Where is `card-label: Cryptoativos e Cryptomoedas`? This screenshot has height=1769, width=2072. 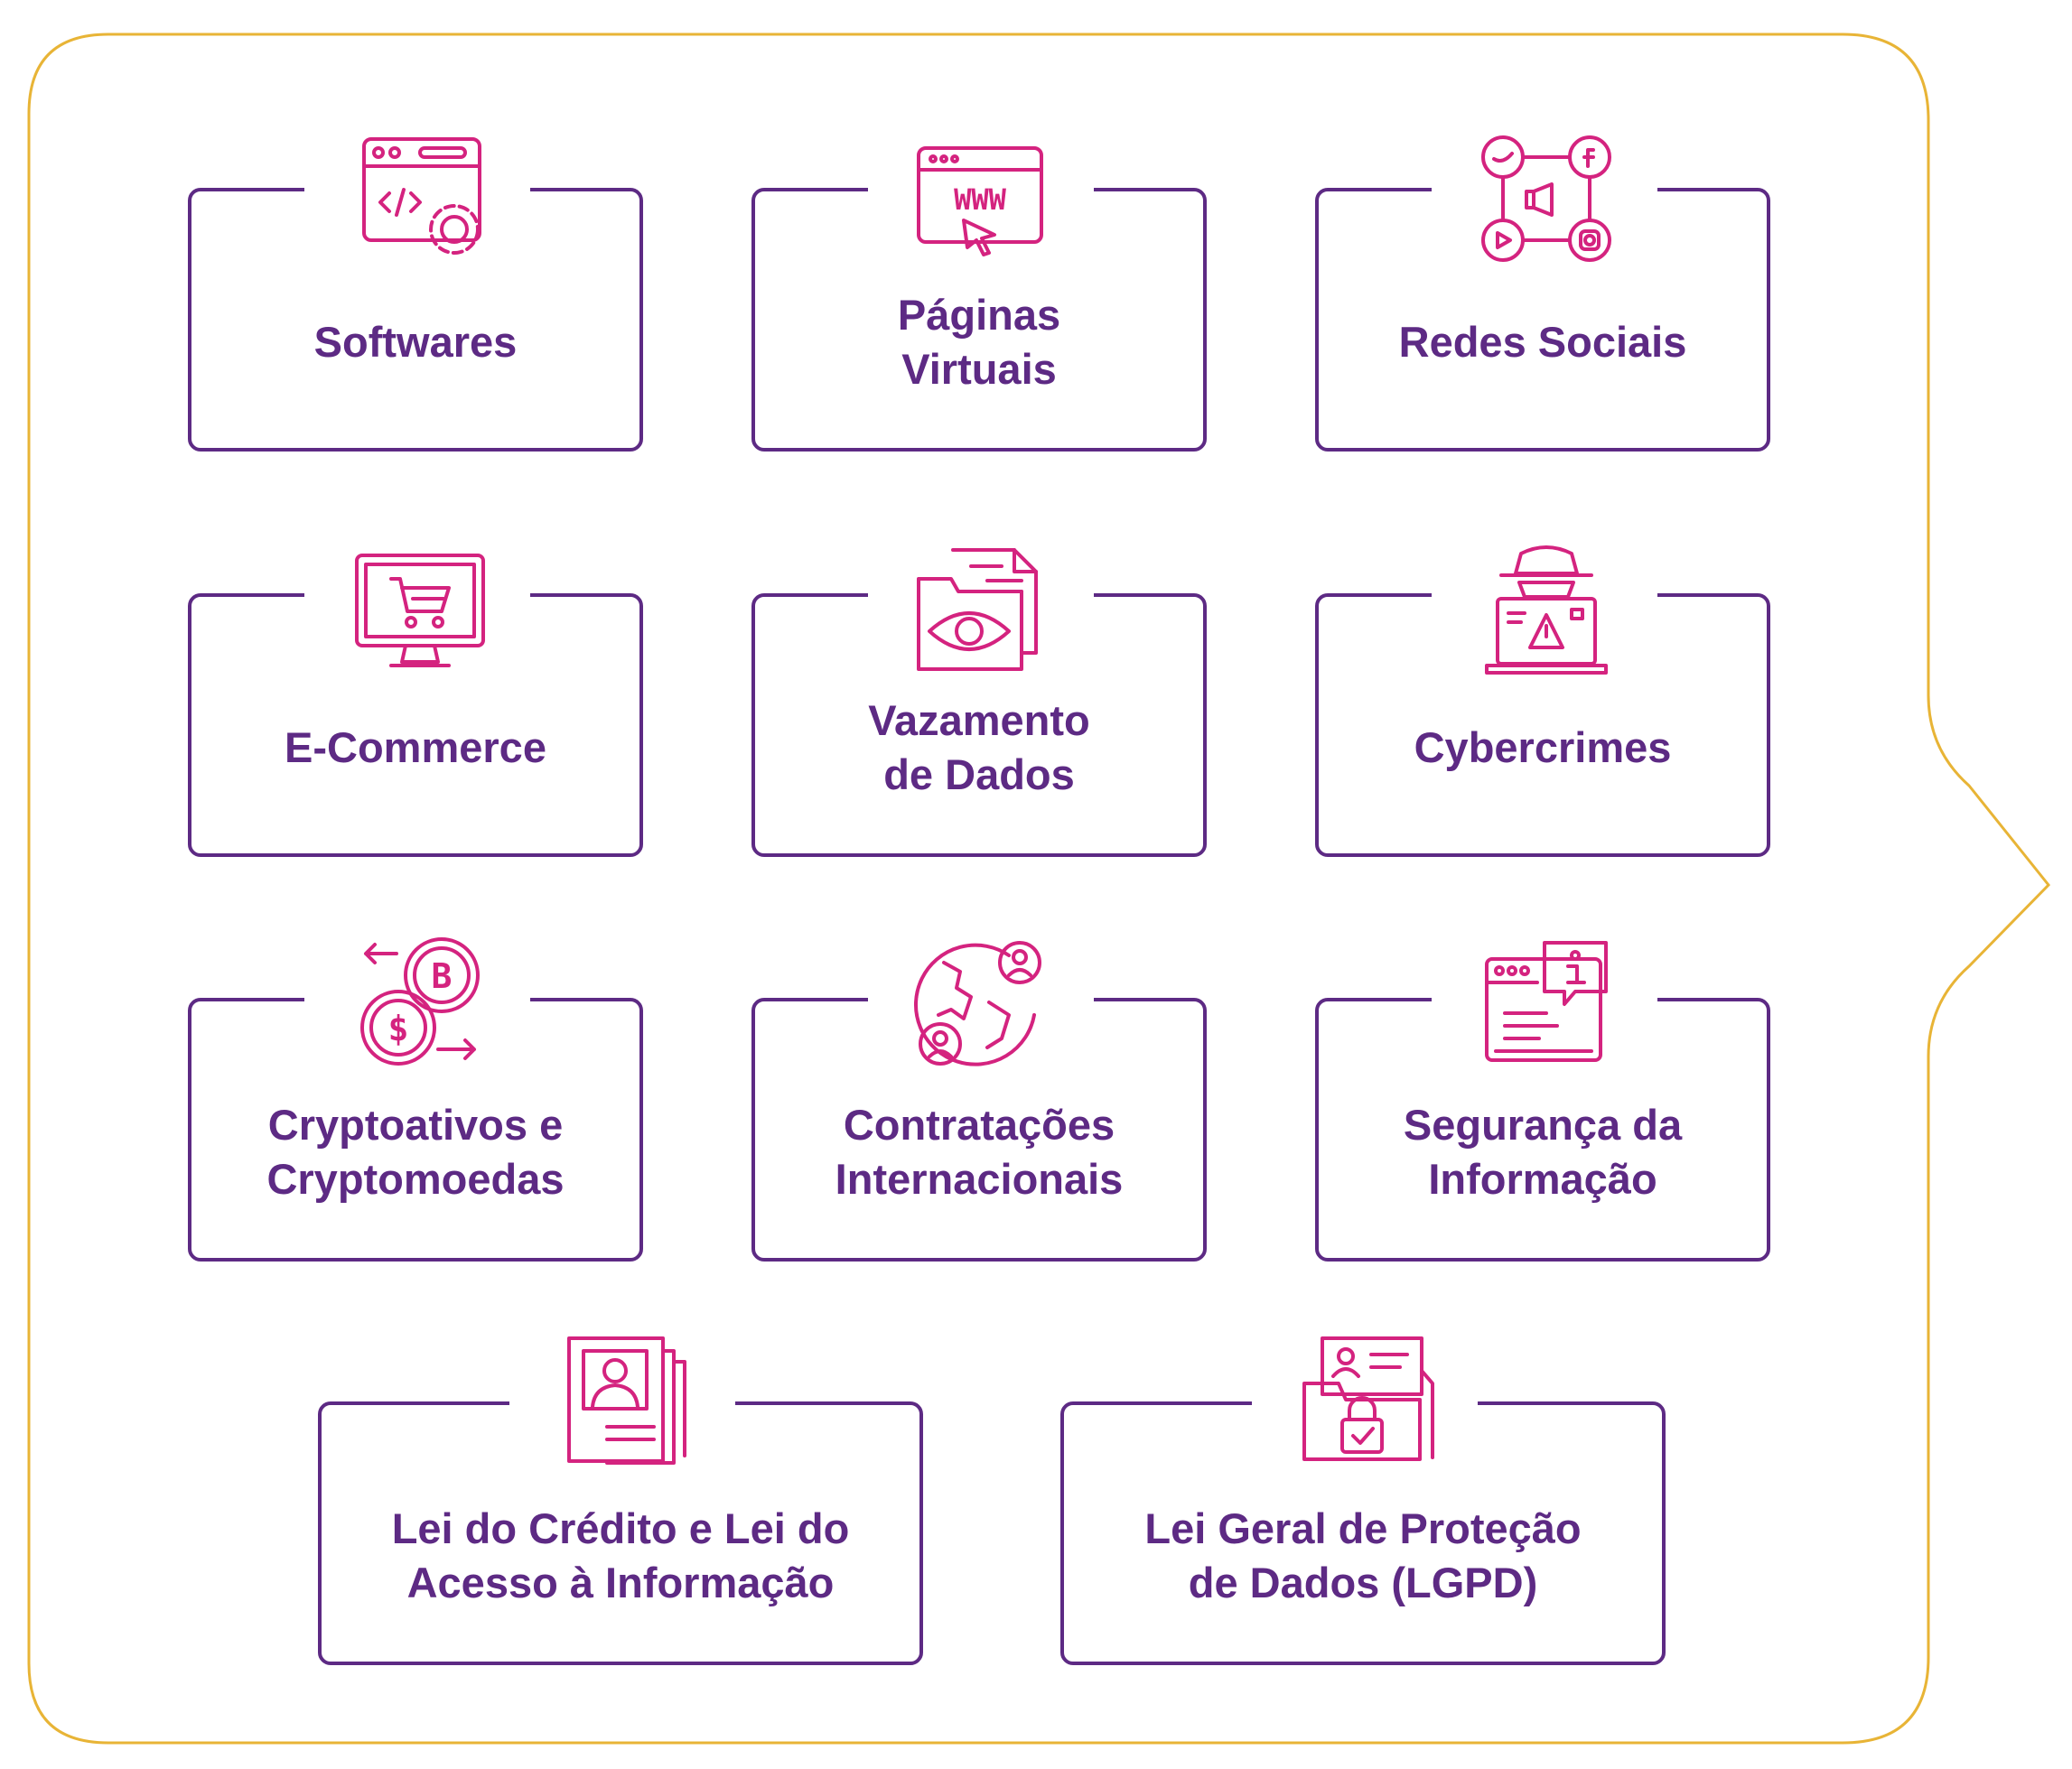
card-label: Cryptoativos e Cryptomoedas is located at coordinates (415, 1152).